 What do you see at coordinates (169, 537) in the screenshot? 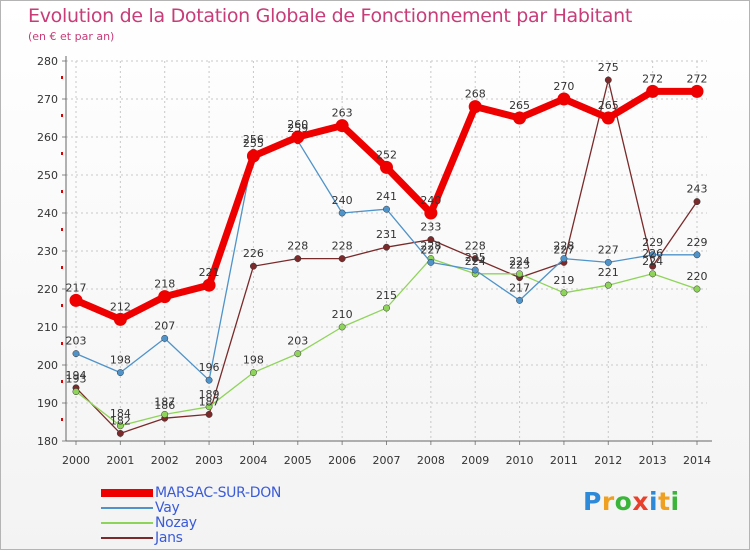
I see `legend-label: Jans` at bounding box center [169, 537].